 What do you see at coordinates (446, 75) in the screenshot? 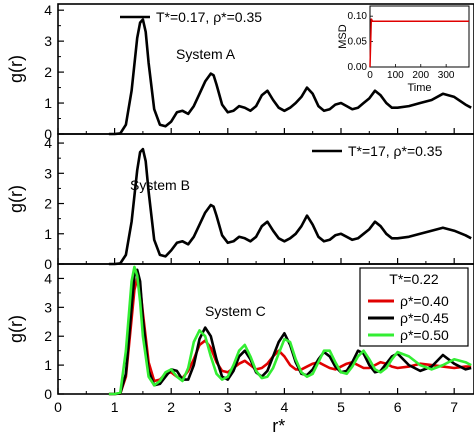
I see `inset-x-tick-label: 300` at bounding box center [446, 75].